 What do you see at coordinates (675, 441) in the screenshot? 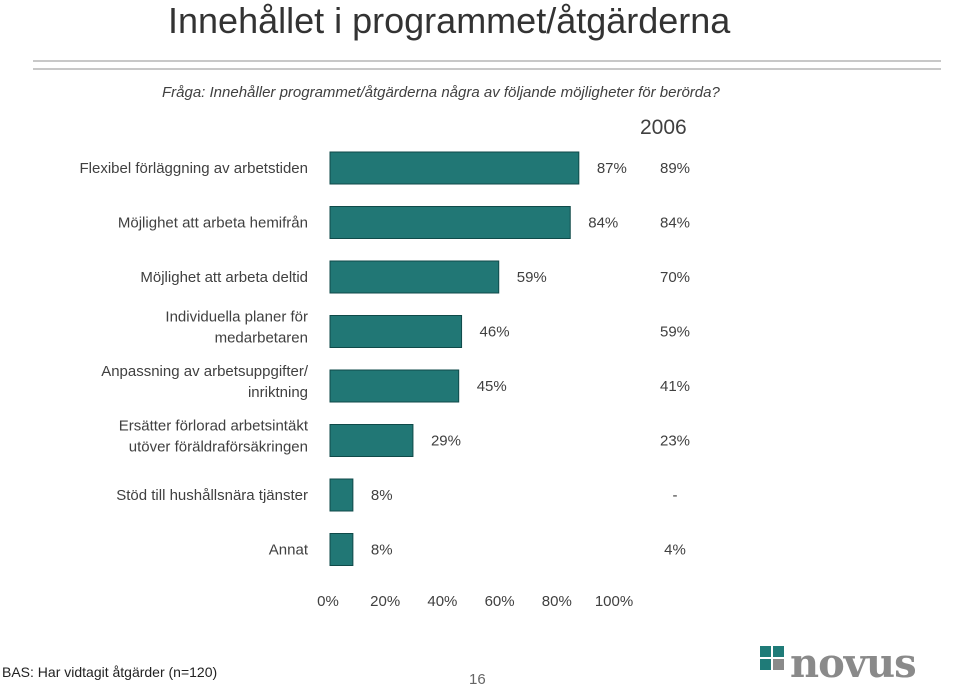
I see `comparison-value: 23%` at bounding box center [675, 441].